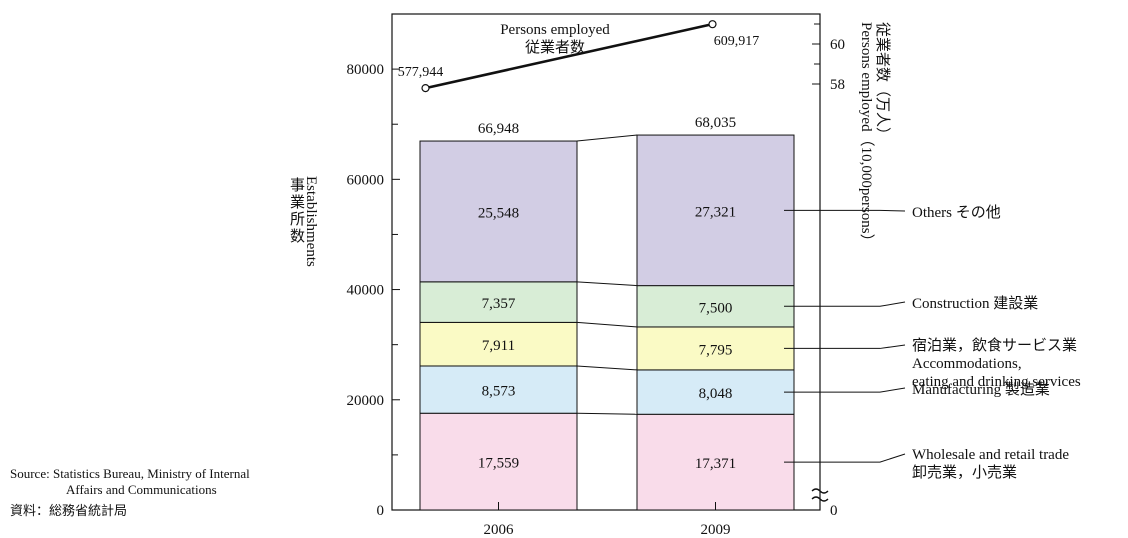 Image resolution: width=1128 pixels, height=538 pixels. I want to click on x-axis: 2006 2009, so click(607, 520).